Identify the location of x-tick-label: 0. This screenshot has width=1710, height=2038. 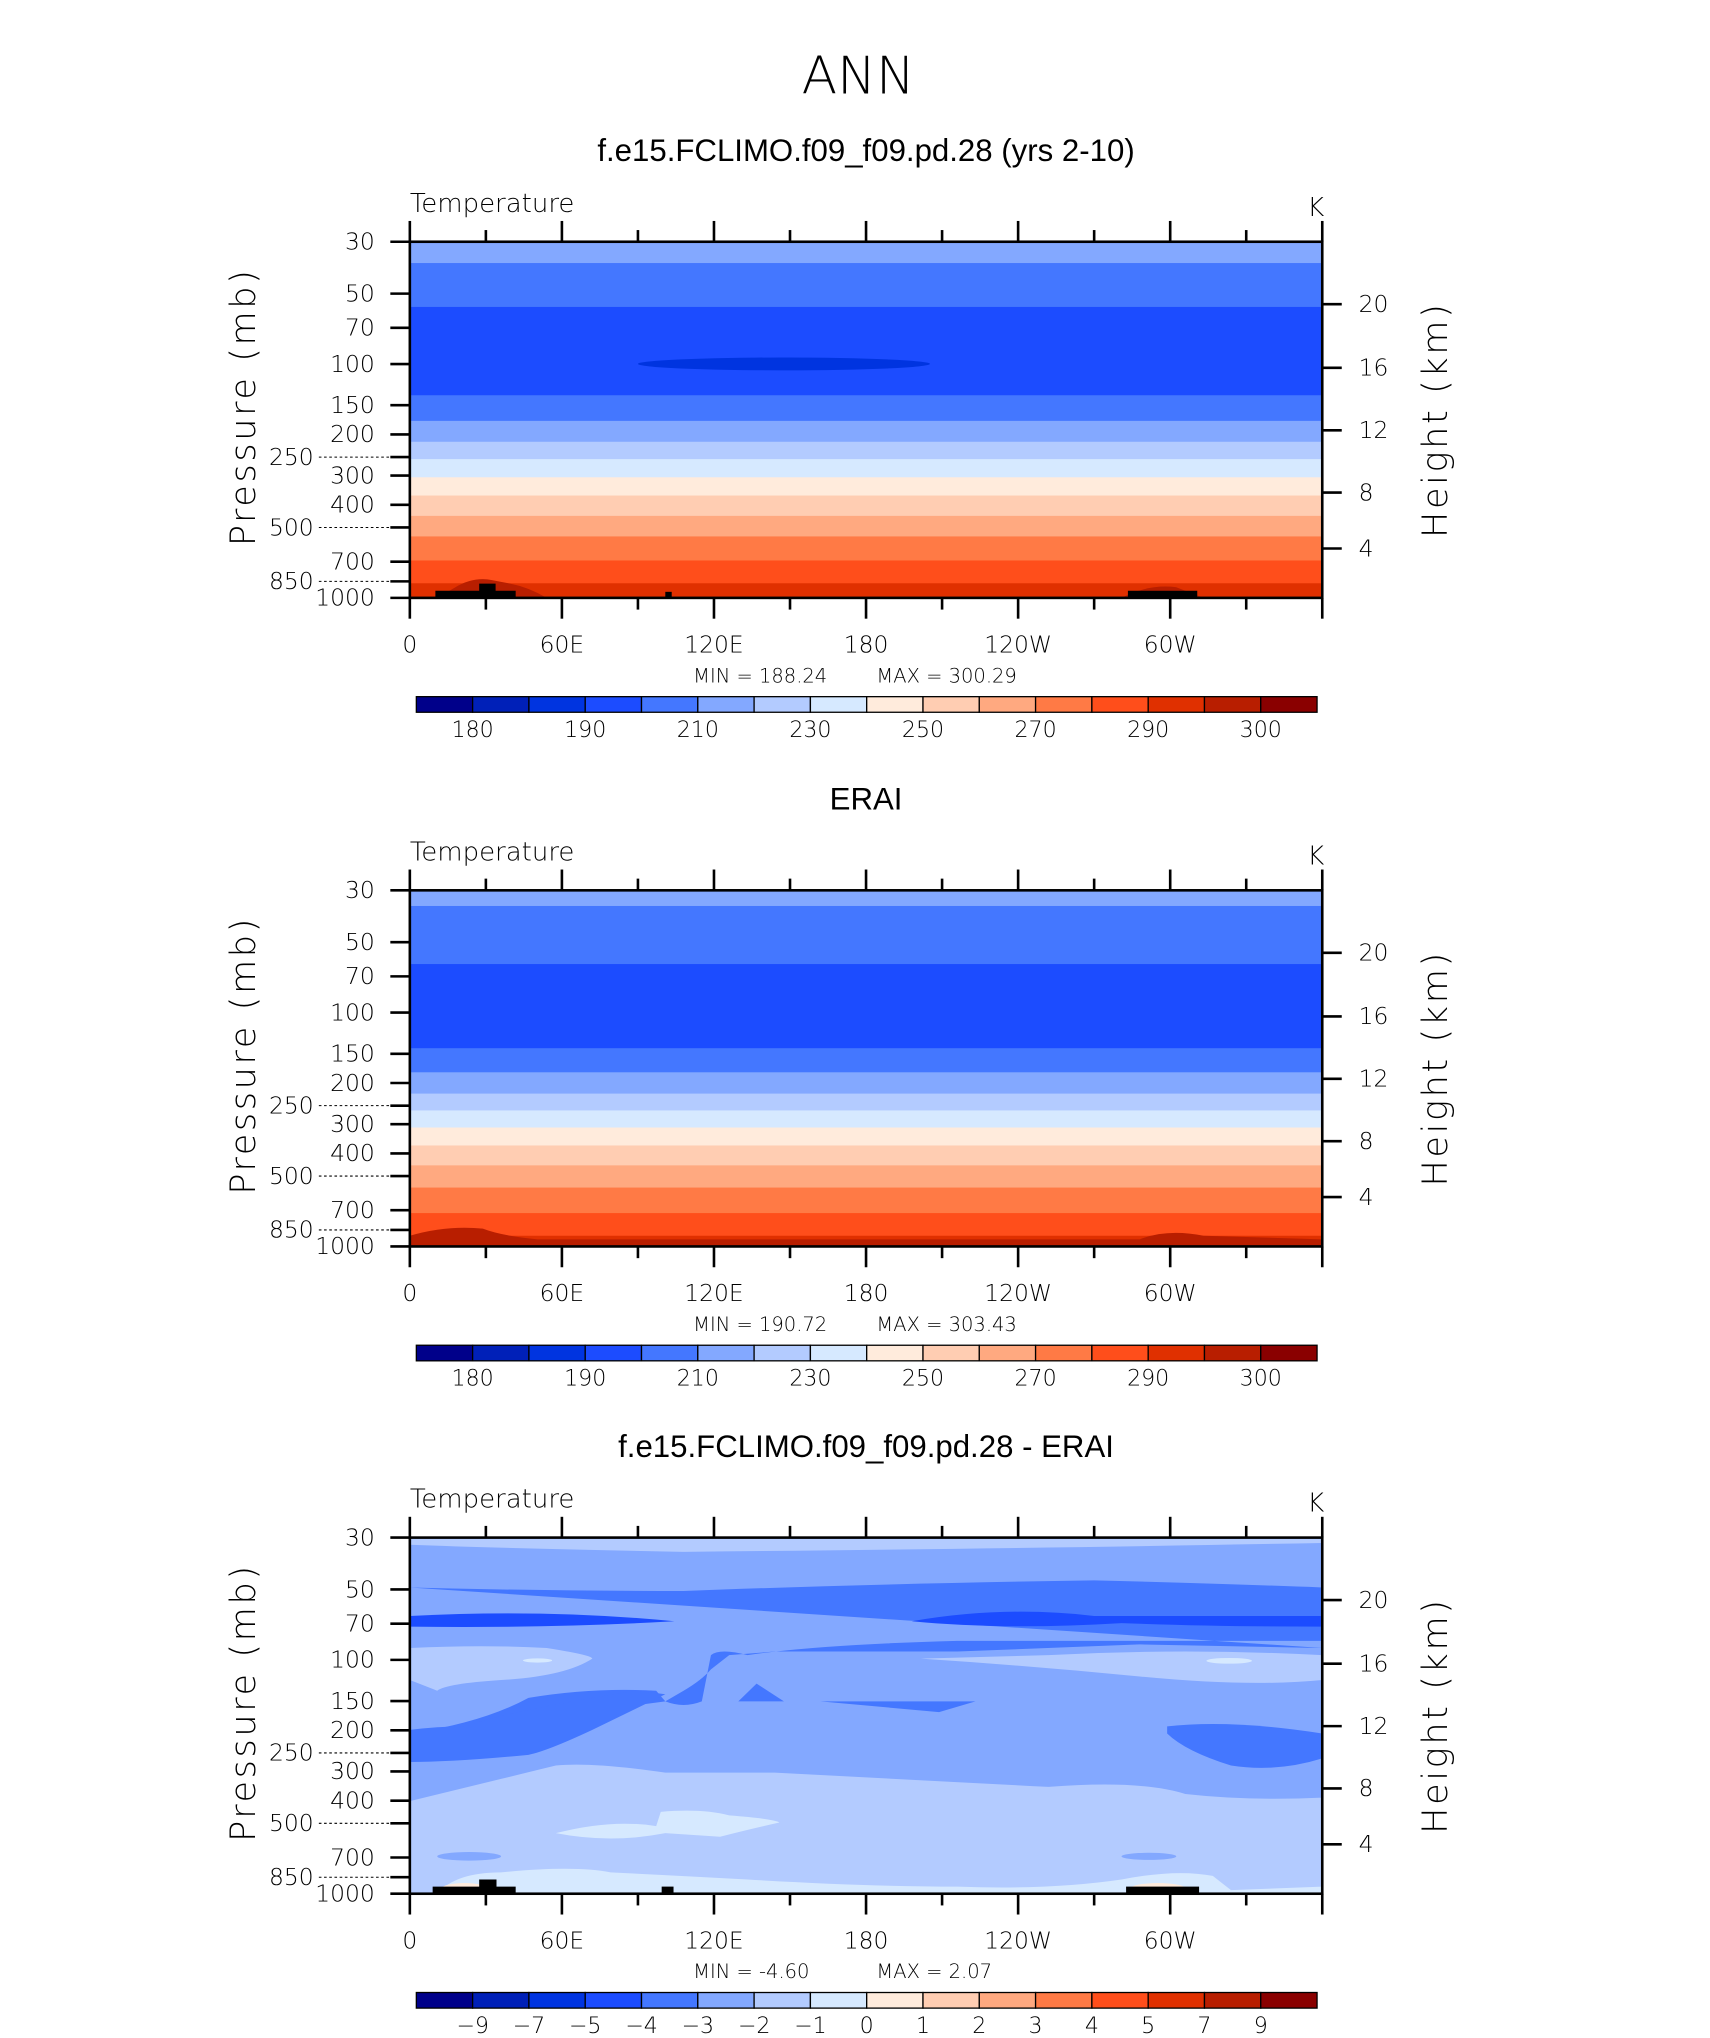
(409, 1940).